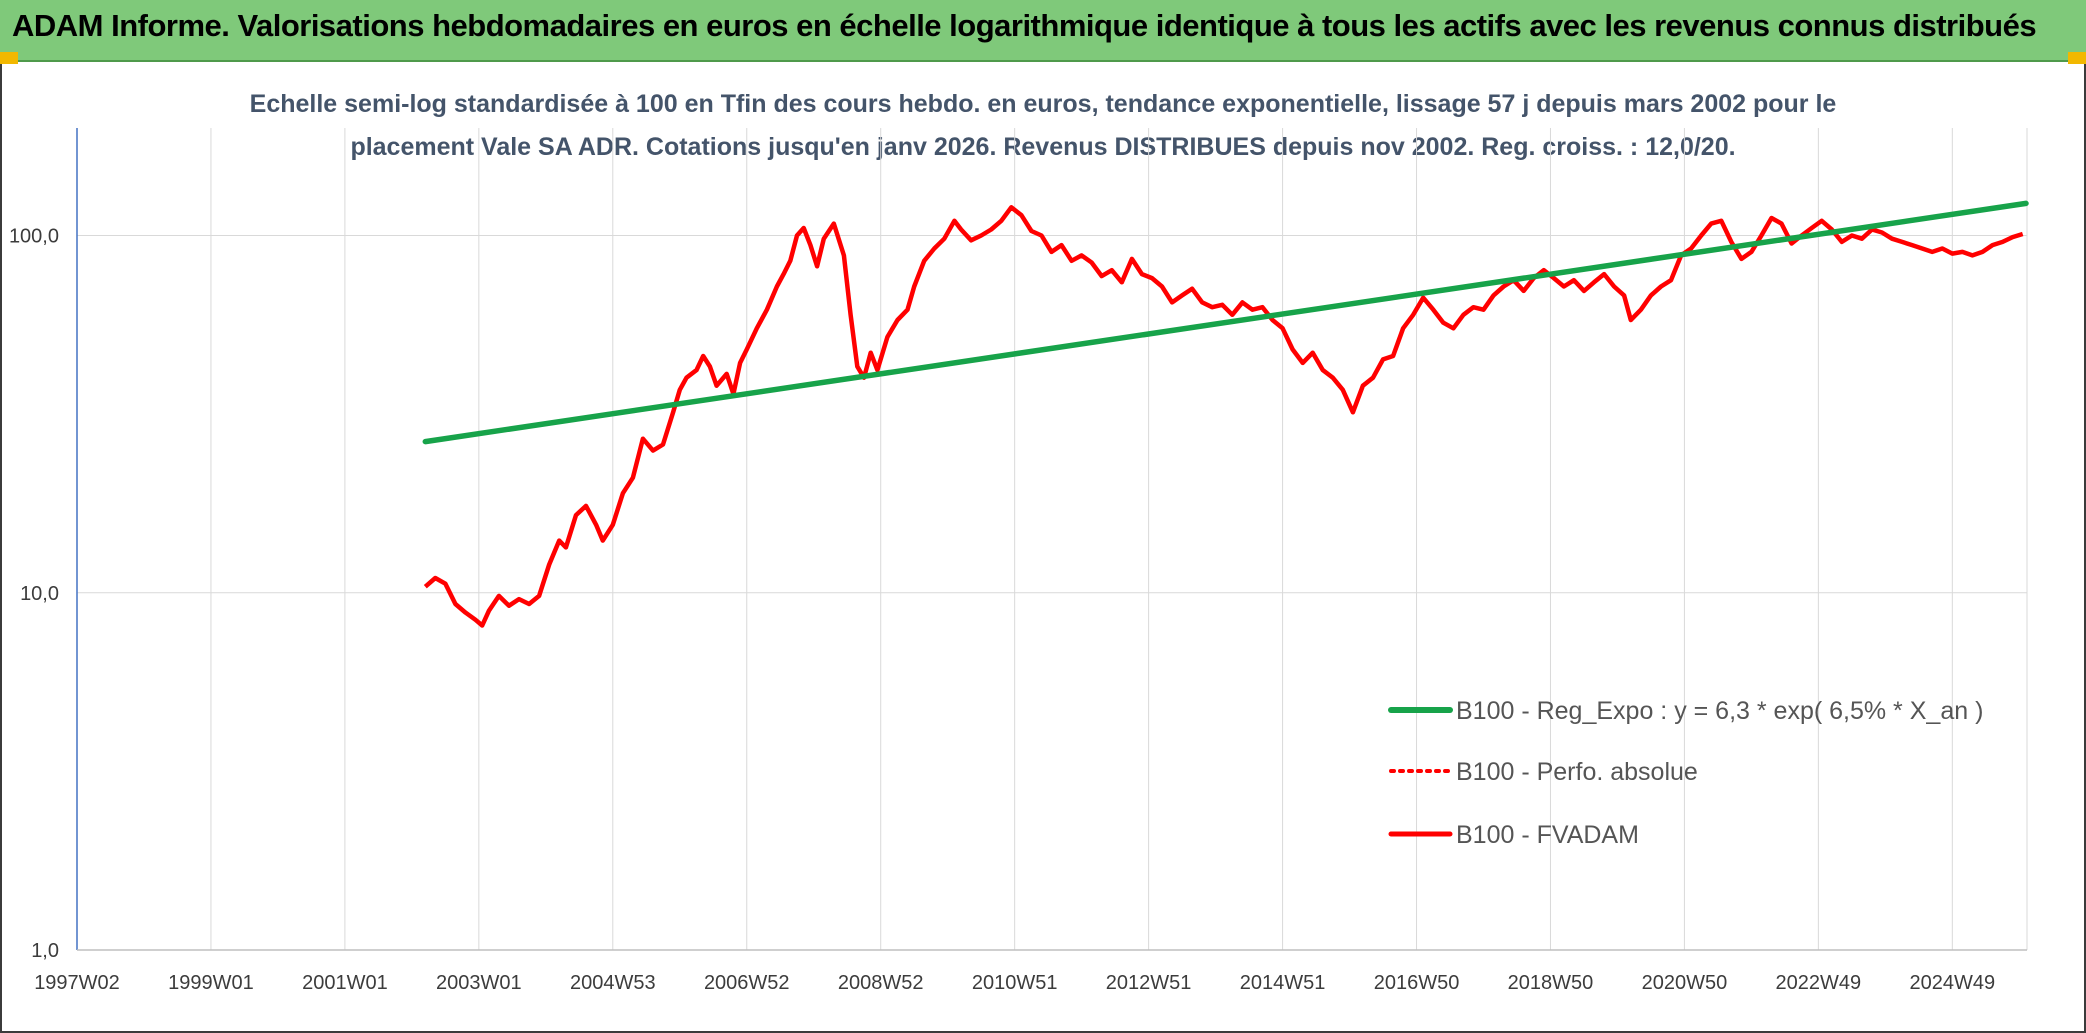 This screenshot has width=2086, height=1033. I want to click on legend-item-perfo-absolue: B100 - Perfo. absolue, so click(1543, 772).